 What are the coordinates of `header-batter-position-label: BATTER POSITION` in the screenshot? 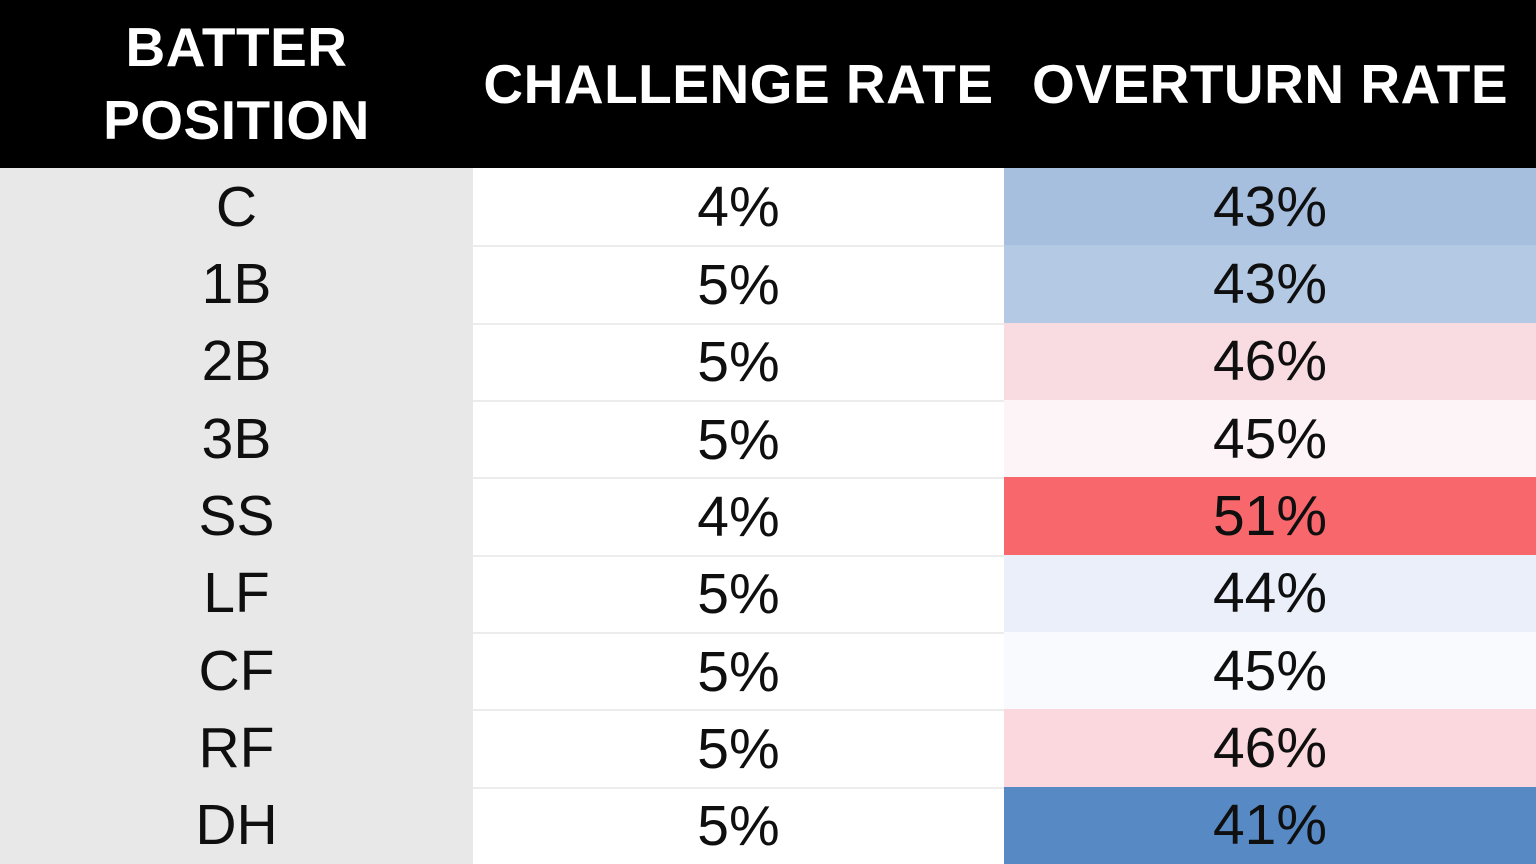 It's located at (236, 83).